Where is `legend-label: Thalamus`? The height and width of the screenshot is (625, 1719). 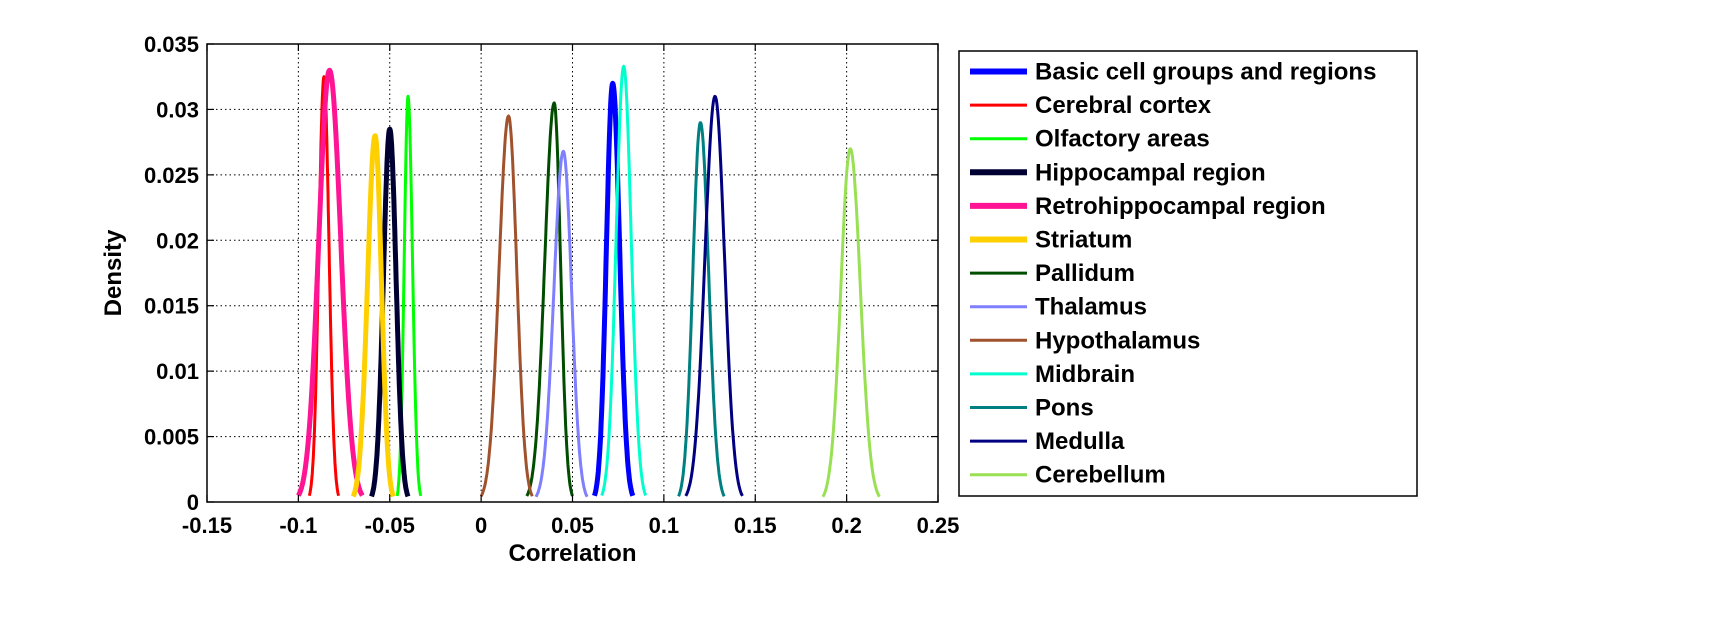 legend-label: Thalamus is located at coordinates (1091, 307).